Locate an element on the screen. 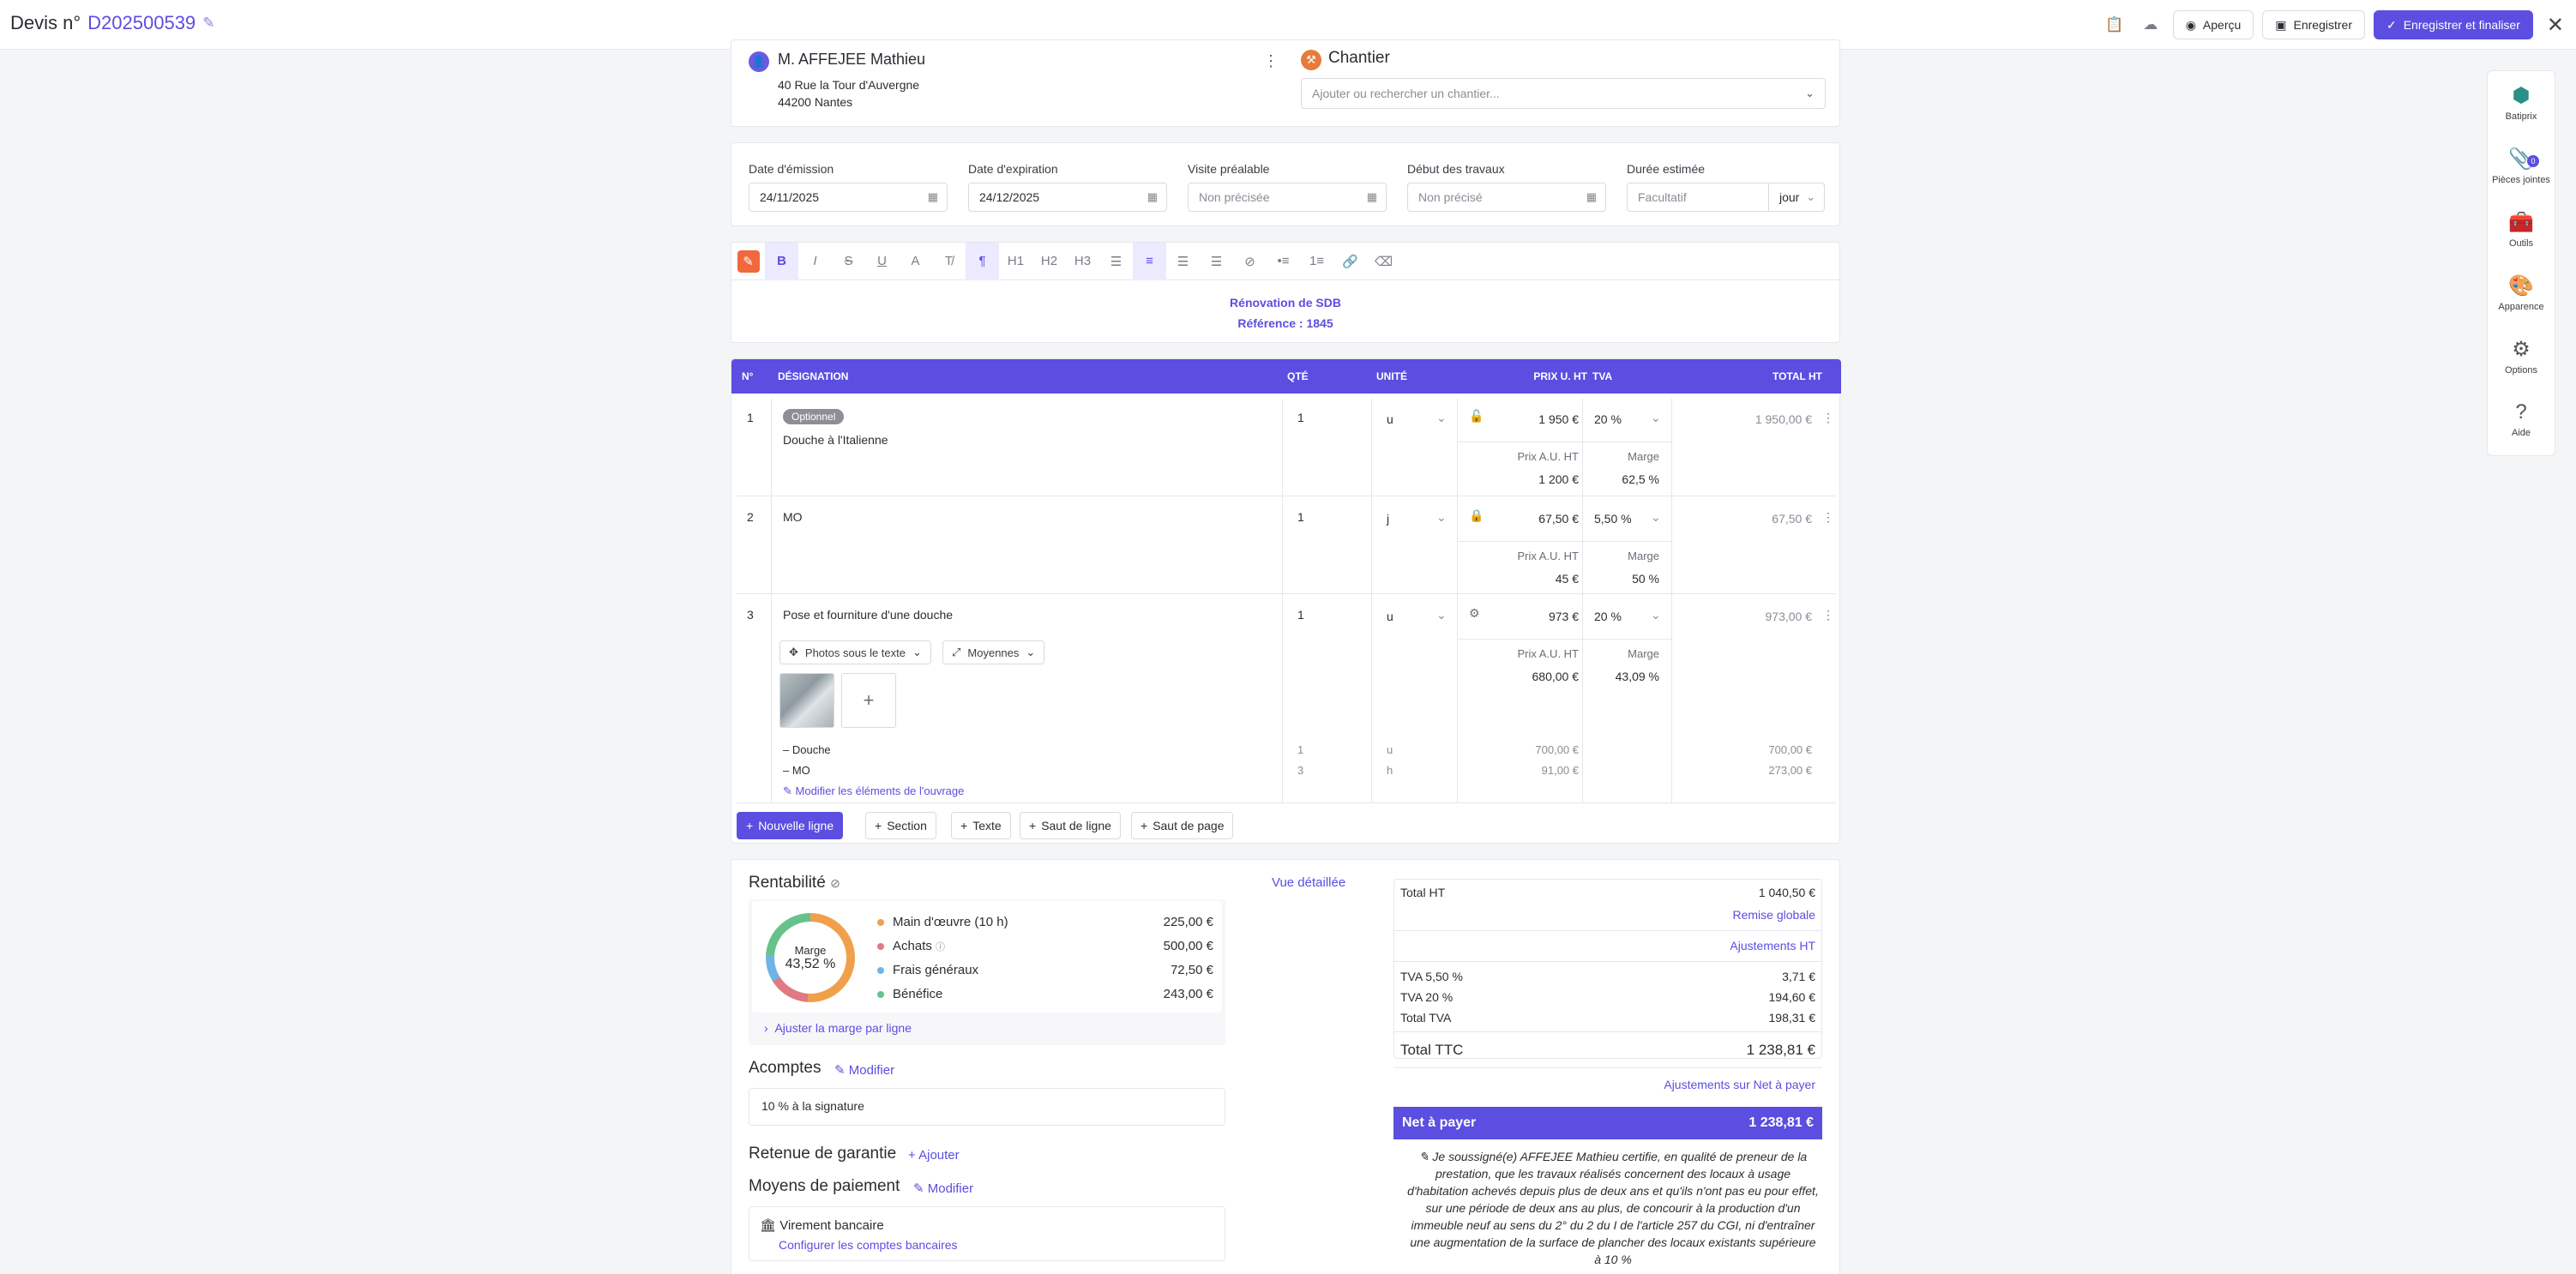 This screenshot has width=2576, height=1274. align-center-icon: ≡ is located at coordinates (1149, 261).